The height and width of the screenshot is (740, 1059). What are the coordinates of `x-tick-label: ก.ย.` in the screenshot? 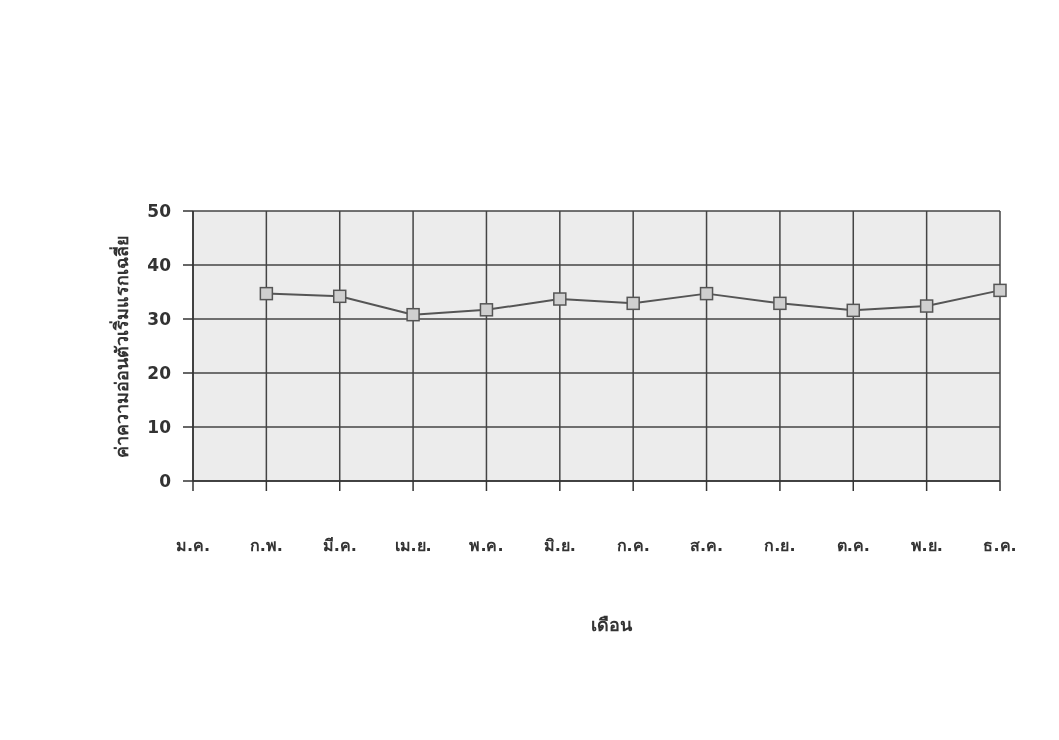 It's located at (780, 545).